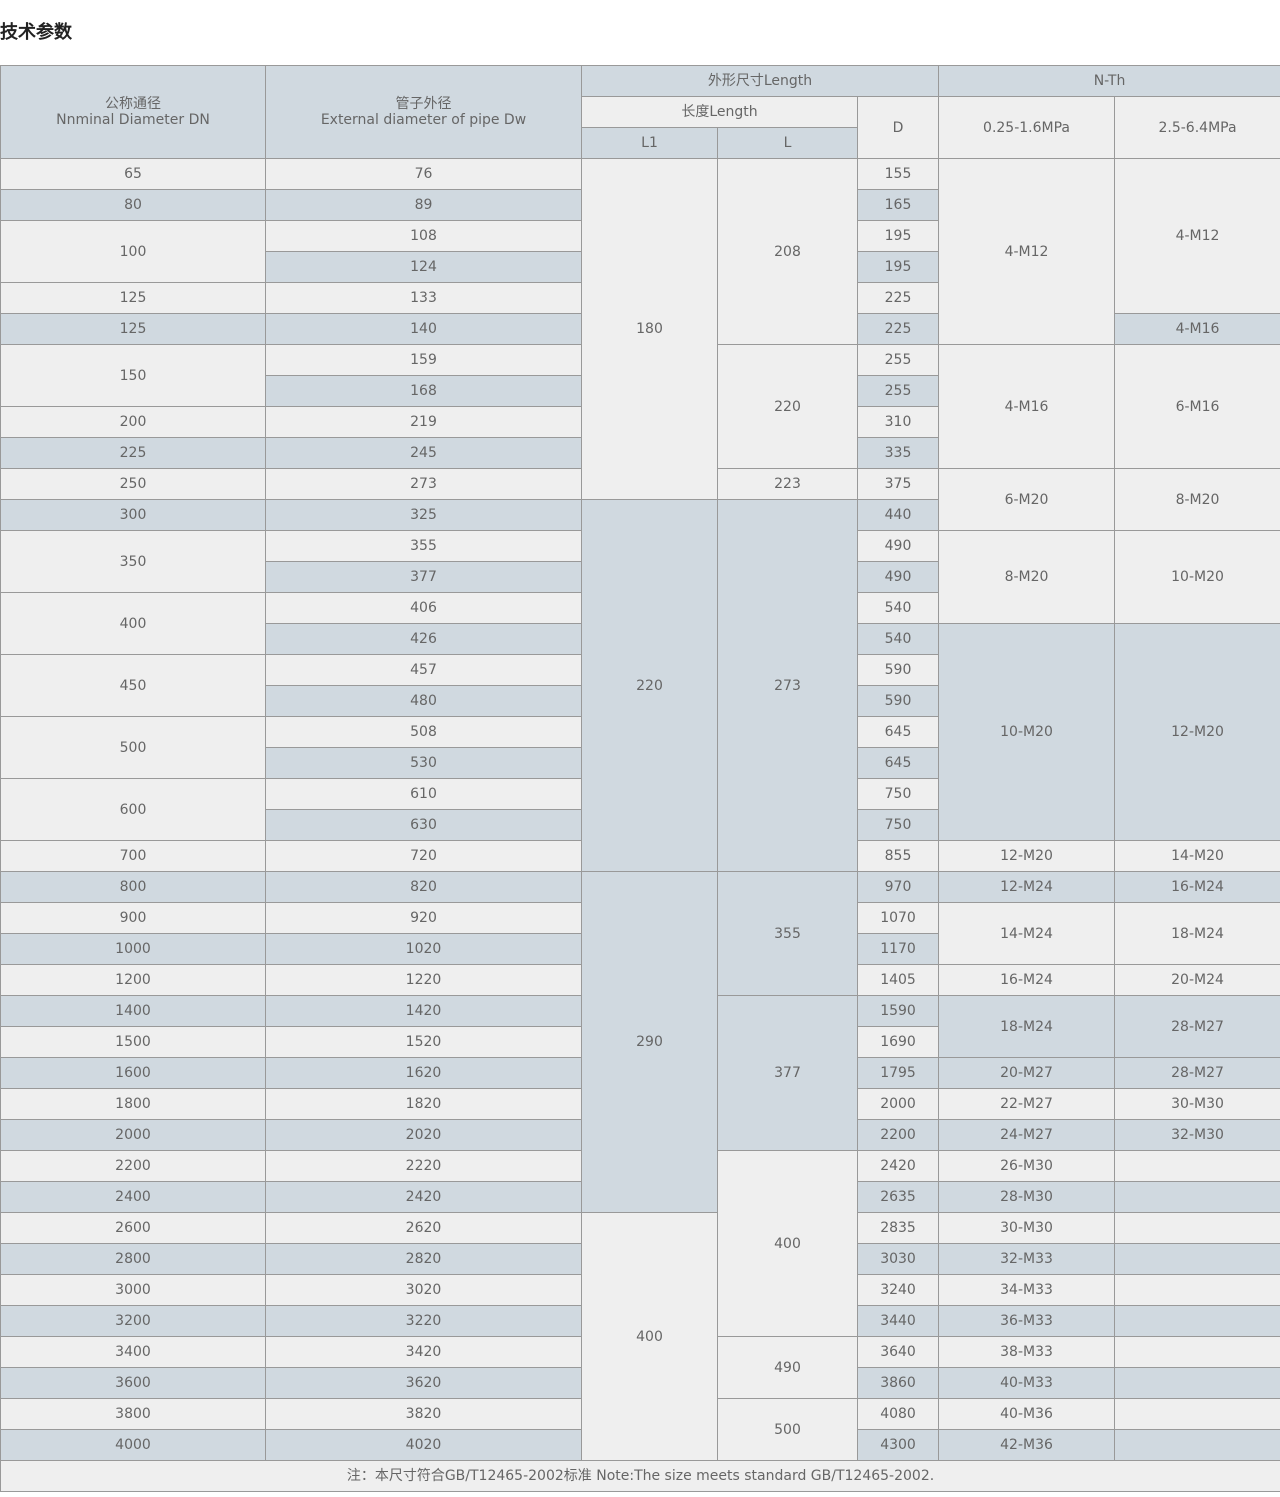 This screenshot has height=1497, width=1280. I want to click on cell-dw: 610, so click(423, 794).